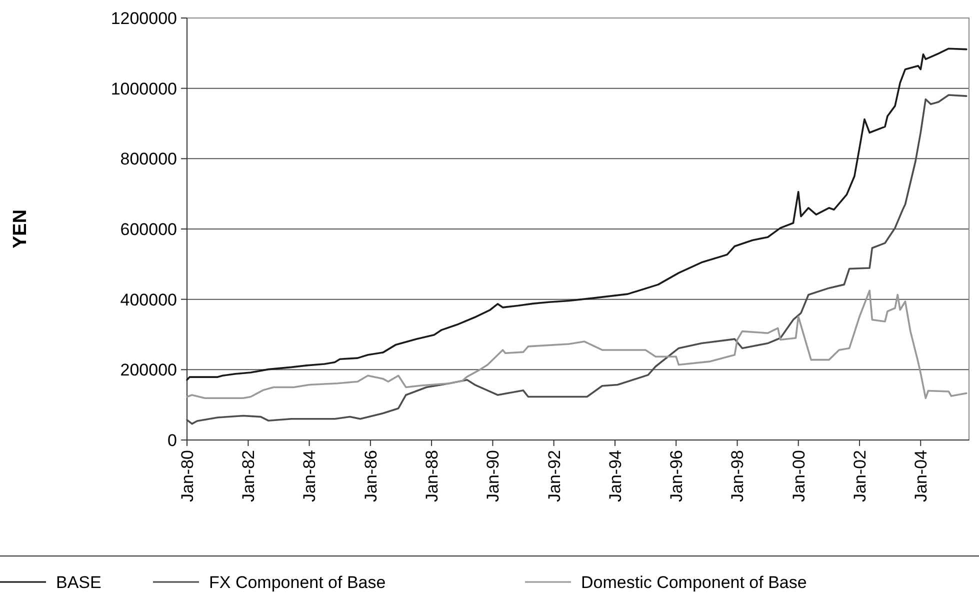  What do you see at coordinates (172, 440) in the screenshot?
I see `y-tick-label: 0` at bounding box center [172, 440].